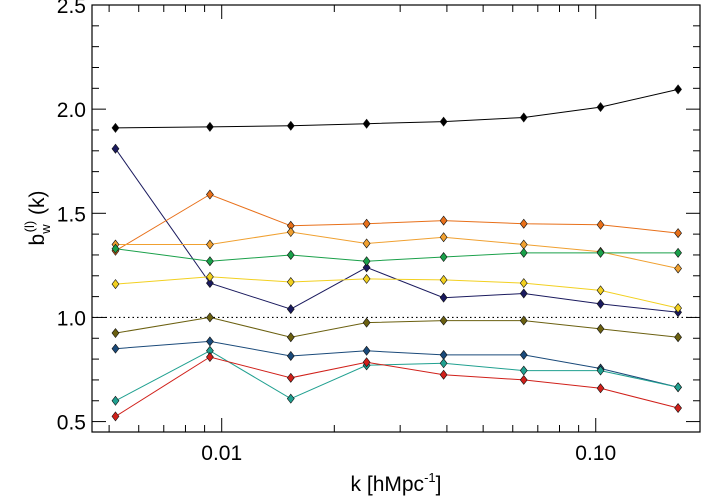 Image resolution: width=707 pixels, height=499 pixels. I want to click on x-axis-title: k [hMpc-1], so click(396, 483).